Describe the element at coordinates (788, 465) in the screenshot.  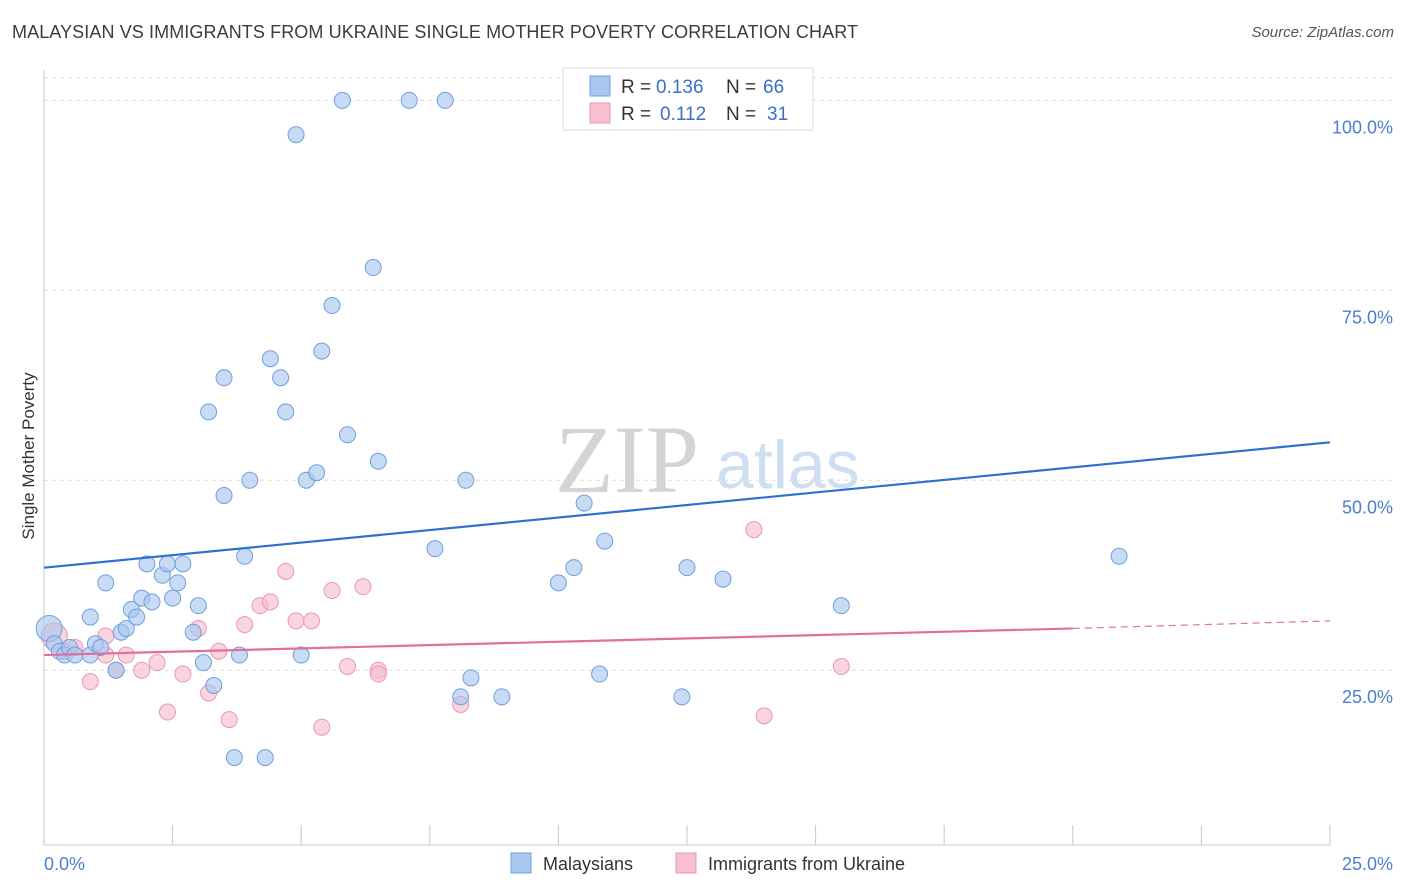
I see `watermark-atlas: atlas` at that location.